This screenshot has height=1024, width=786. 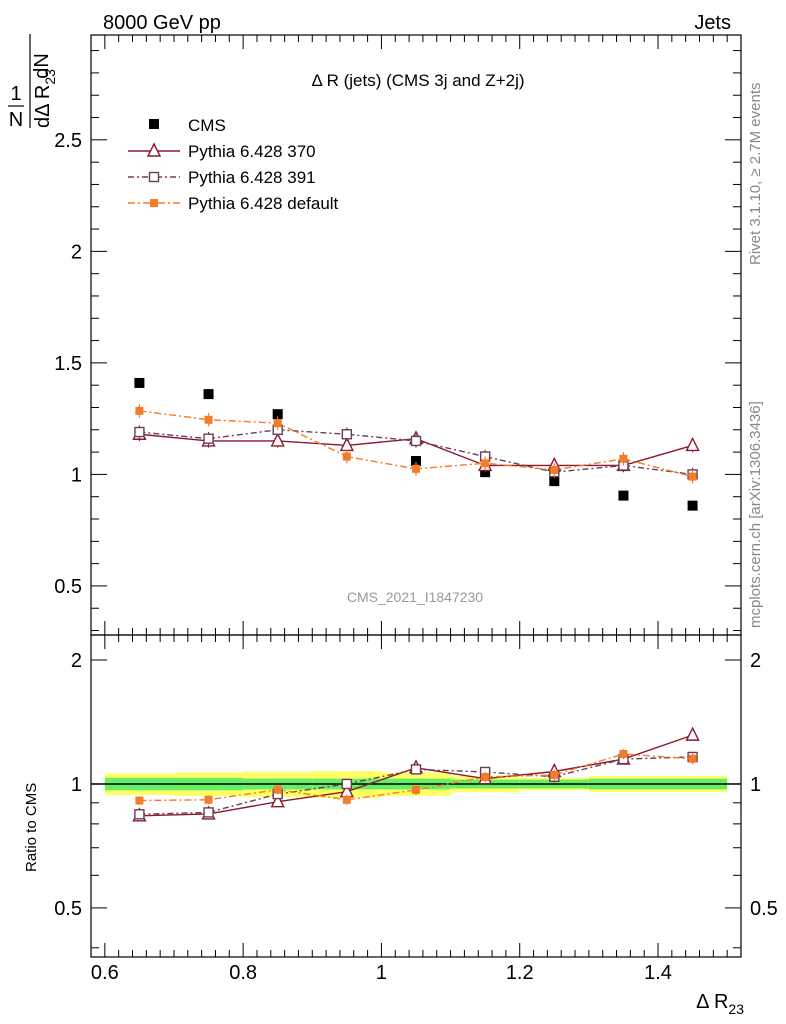 What do you see at coordinates (42, 66) in the screenshot?
I see `ylabel-dn: dN` at bounding box center [42, 66].